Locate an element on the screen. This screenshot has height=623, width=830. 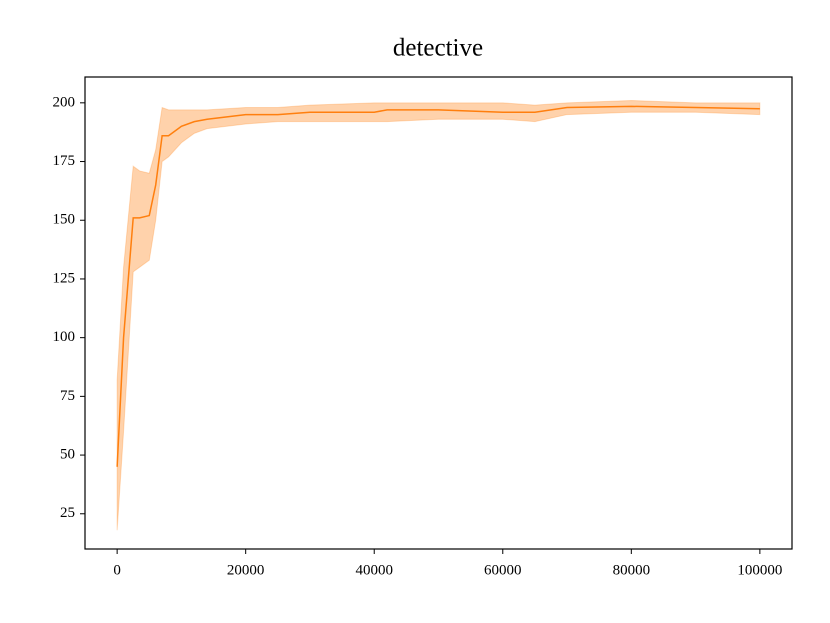
x-tick-label: 100000 is located at coordinates (759, 570).